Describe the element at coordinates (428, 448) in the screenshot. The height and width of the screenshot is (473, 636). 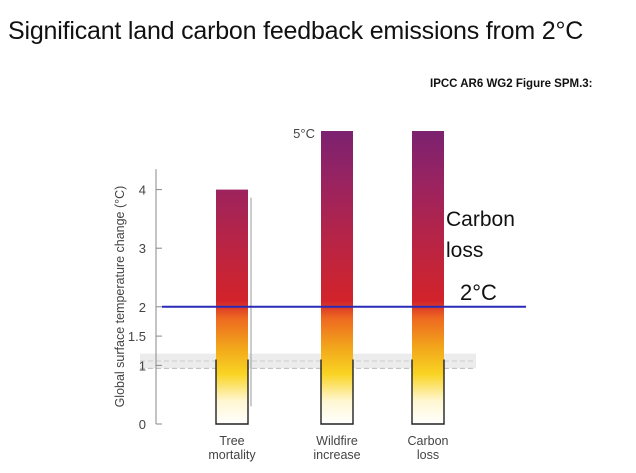
I see `category-label-2: Carbon loss` at that location.